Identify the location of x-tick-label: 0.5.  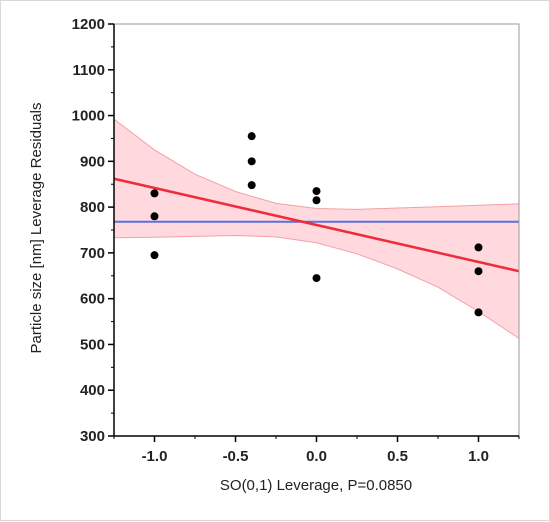
(397, 456).